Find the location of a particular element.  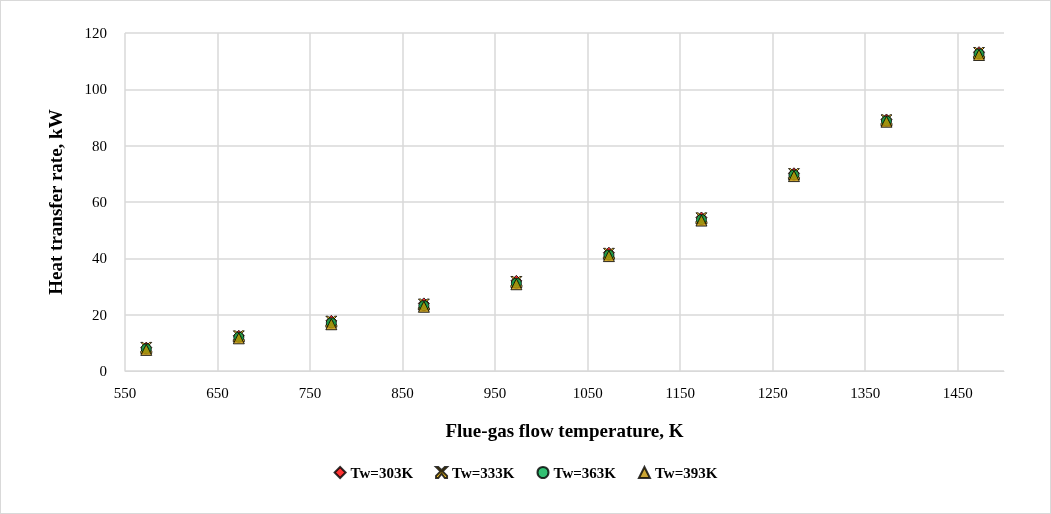

y-tick-label: 0 is located at coordinates (103, 371).